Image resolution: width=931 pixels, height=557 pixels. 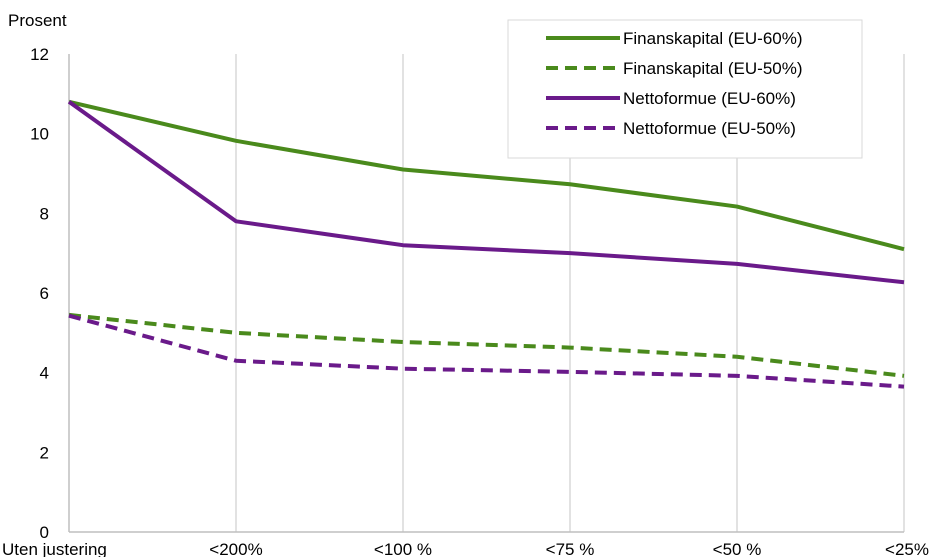 I want to click on x-tick-label: Uten justering, so click(x=54, y=548).